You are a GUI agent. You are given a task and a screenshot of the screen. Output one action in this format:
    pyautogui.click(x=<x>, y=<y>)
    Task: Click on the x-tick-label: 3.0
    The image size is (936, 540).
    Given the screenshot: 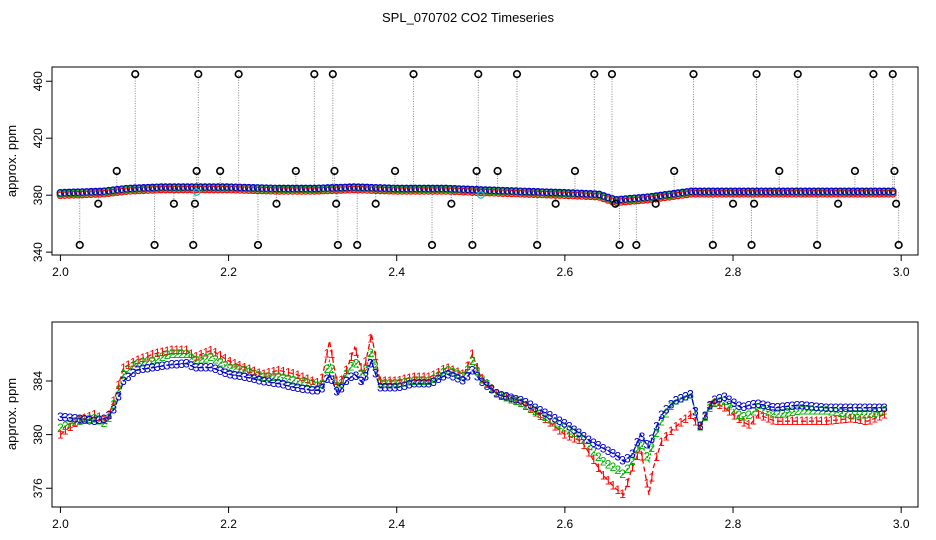 What is the action you would take?
    pyautogui.click(x=901, y=524)
    